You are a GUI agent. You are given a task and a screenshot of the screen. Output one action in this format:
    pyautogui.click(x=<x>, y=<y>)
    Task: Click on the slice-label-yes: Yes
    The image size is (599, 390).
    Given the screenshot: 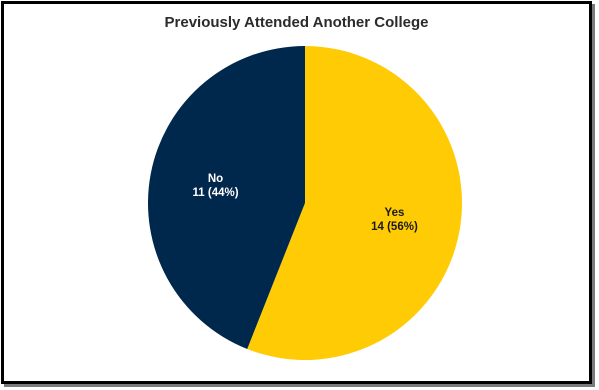 What is the action you would take?
    pyautogui.click(x=395, y=213)
    